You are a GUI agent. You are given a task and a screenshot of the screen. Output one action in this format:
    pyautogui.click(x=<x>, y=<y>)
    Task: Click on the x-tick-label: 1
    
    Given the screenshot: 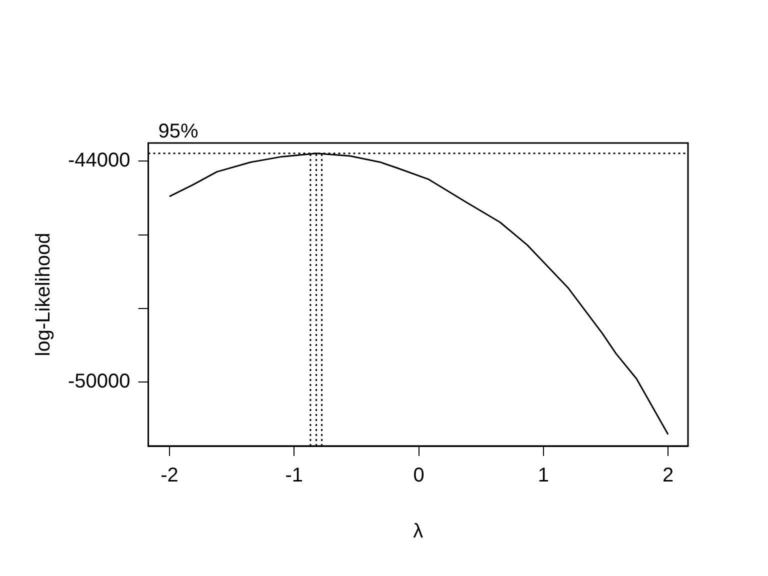 What is the action you would take?
    pyautogui.click(x=543, y=475)
    